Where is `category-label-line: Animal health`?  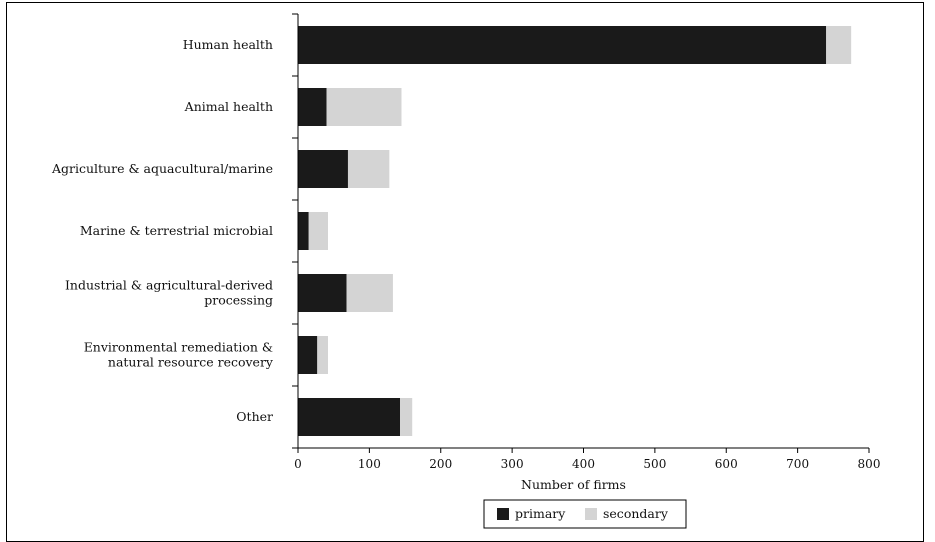
category-label-line: Animal health is located at coordinates (228, 106).